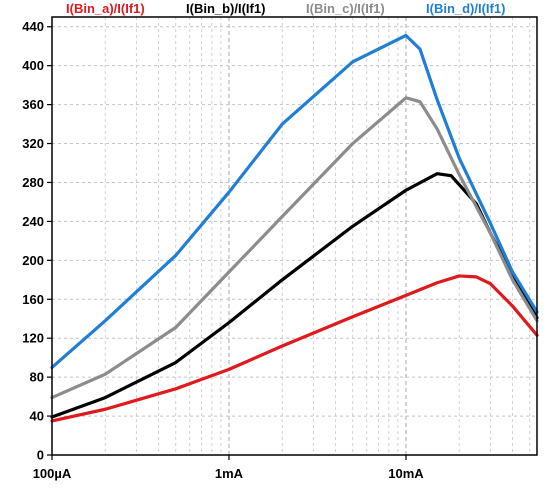 The image size is (549, 493). Describe the element at coordinates (33, 143) in the screenshot. I see `y-tick-label: 320` at that location.